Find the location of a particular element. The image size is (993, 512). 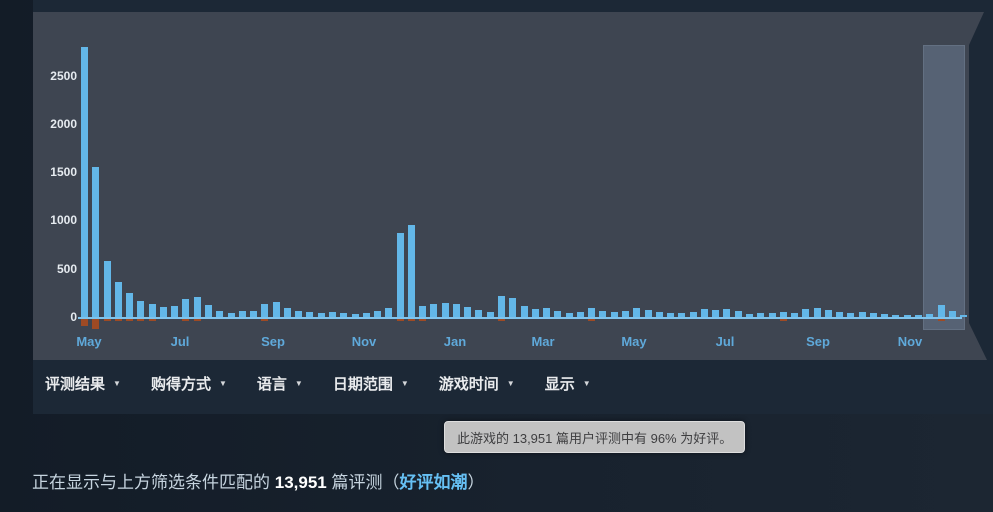

filter-dropdown-review-type: 评测结果 ▼ is located at coordinates (83, 383).